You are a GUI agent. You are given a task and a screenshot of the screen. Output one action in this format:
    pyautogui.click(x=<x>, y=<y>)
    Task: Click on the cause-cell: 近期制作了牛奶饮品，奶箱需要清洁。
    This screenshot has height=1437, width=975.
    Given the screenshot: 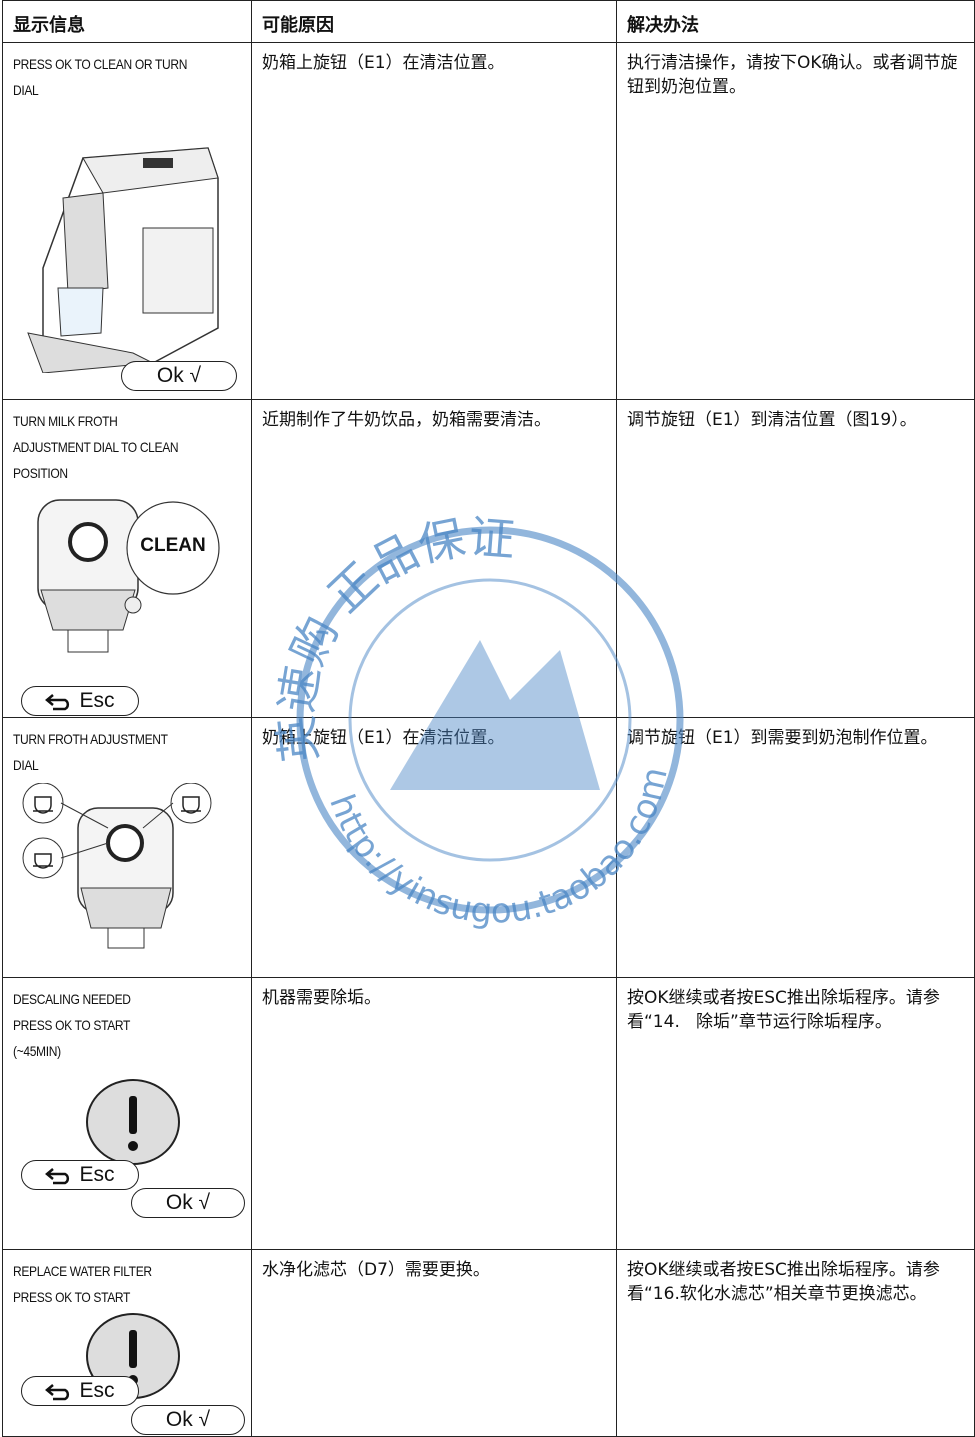 What is the action you would take?
    pyautogui.click(x=434, y=559)
    